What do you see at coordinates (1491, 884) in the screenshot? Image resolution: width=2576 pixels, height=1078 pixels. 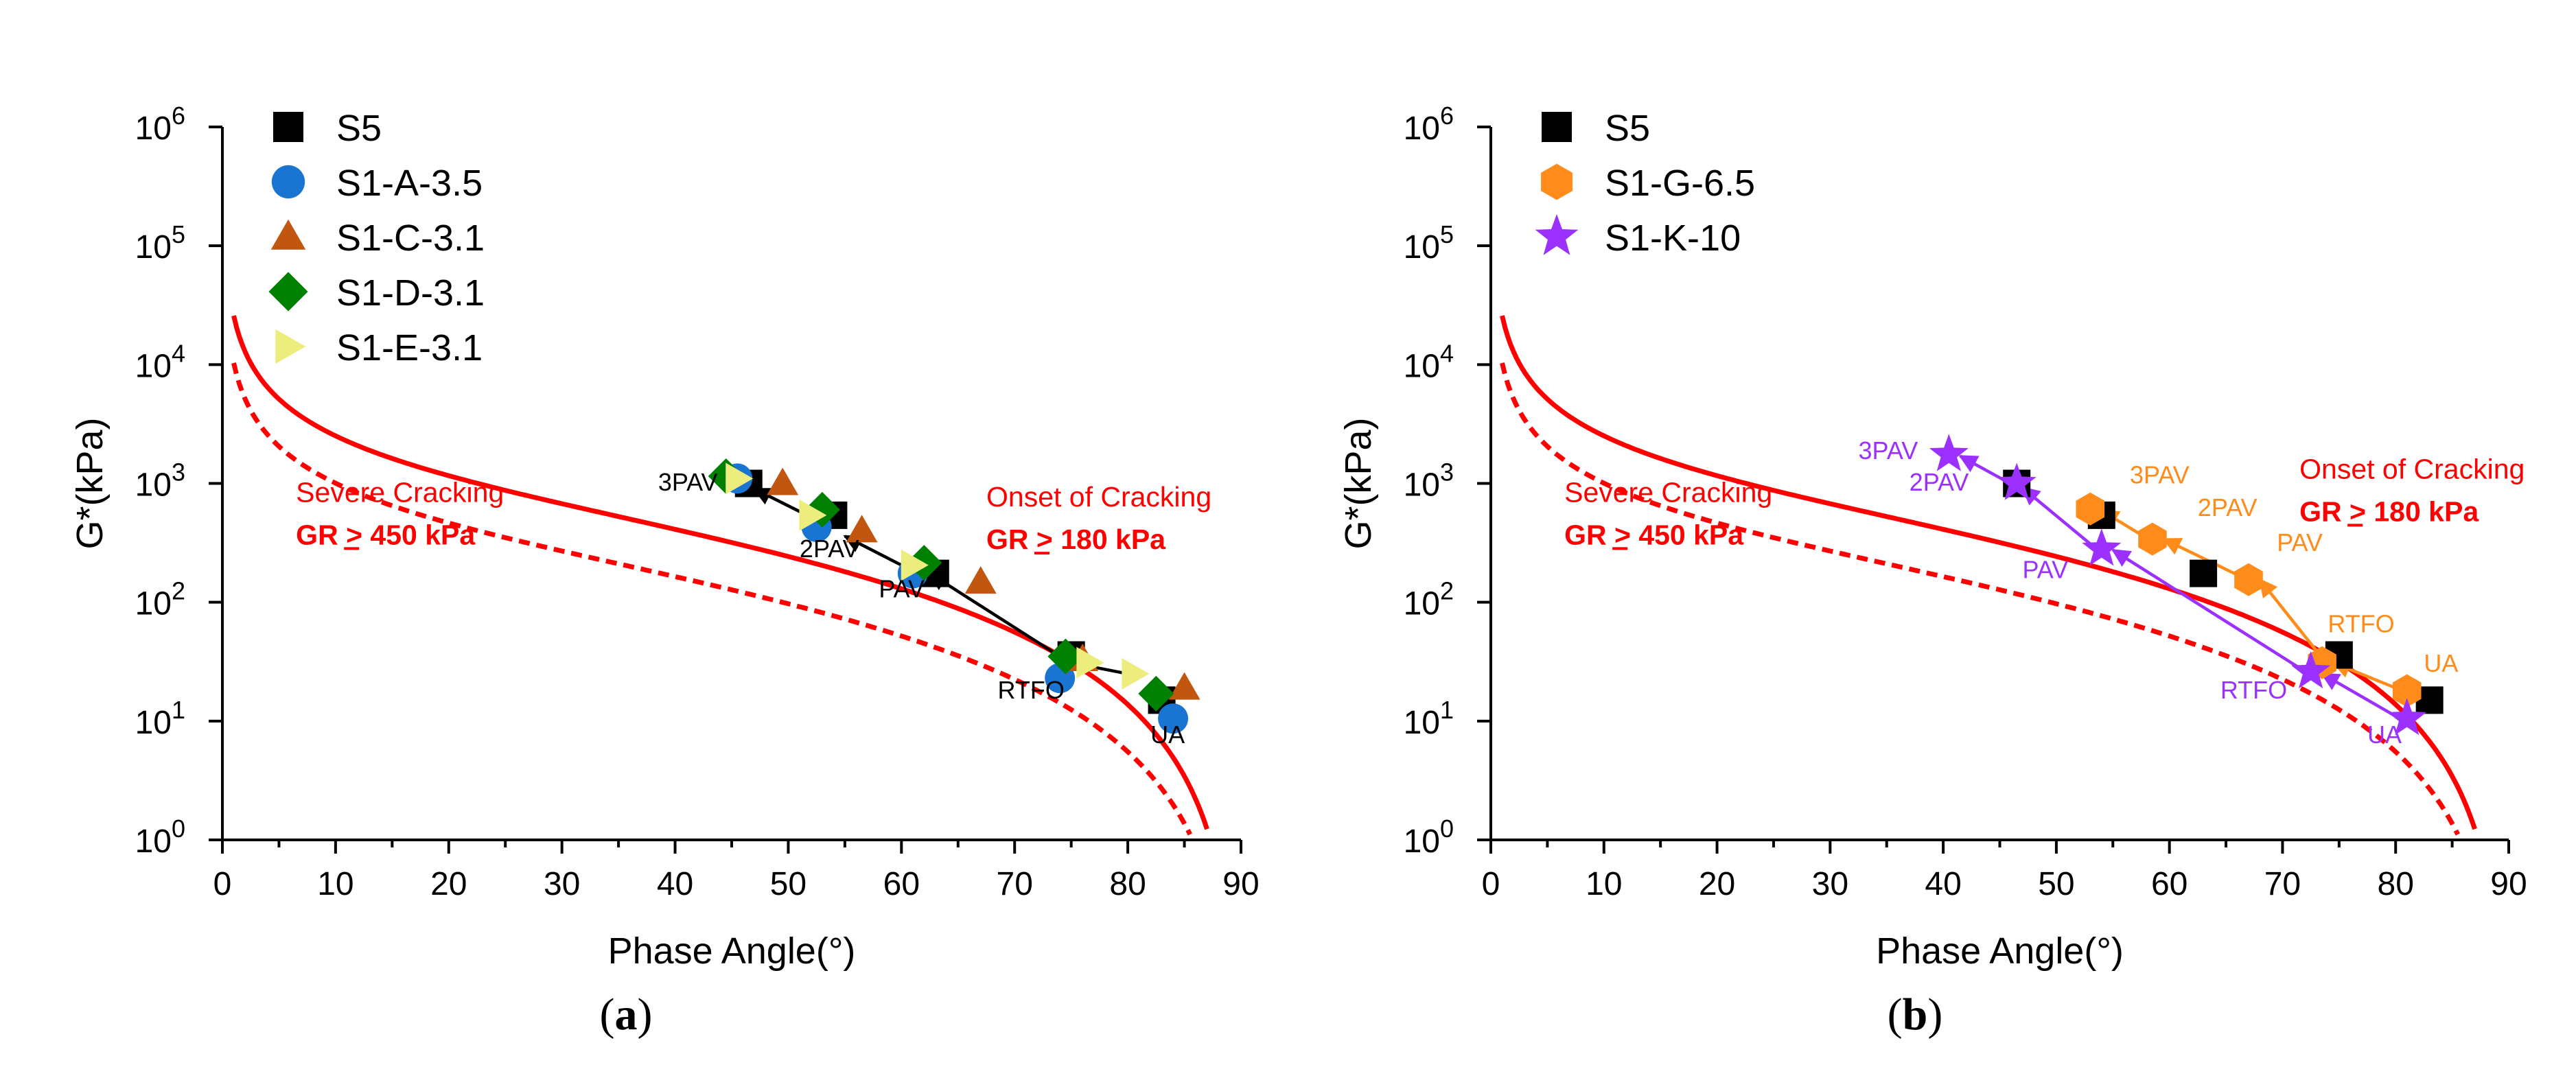 I see `x-tick-label: 0` at bounding box center [1491, 884].